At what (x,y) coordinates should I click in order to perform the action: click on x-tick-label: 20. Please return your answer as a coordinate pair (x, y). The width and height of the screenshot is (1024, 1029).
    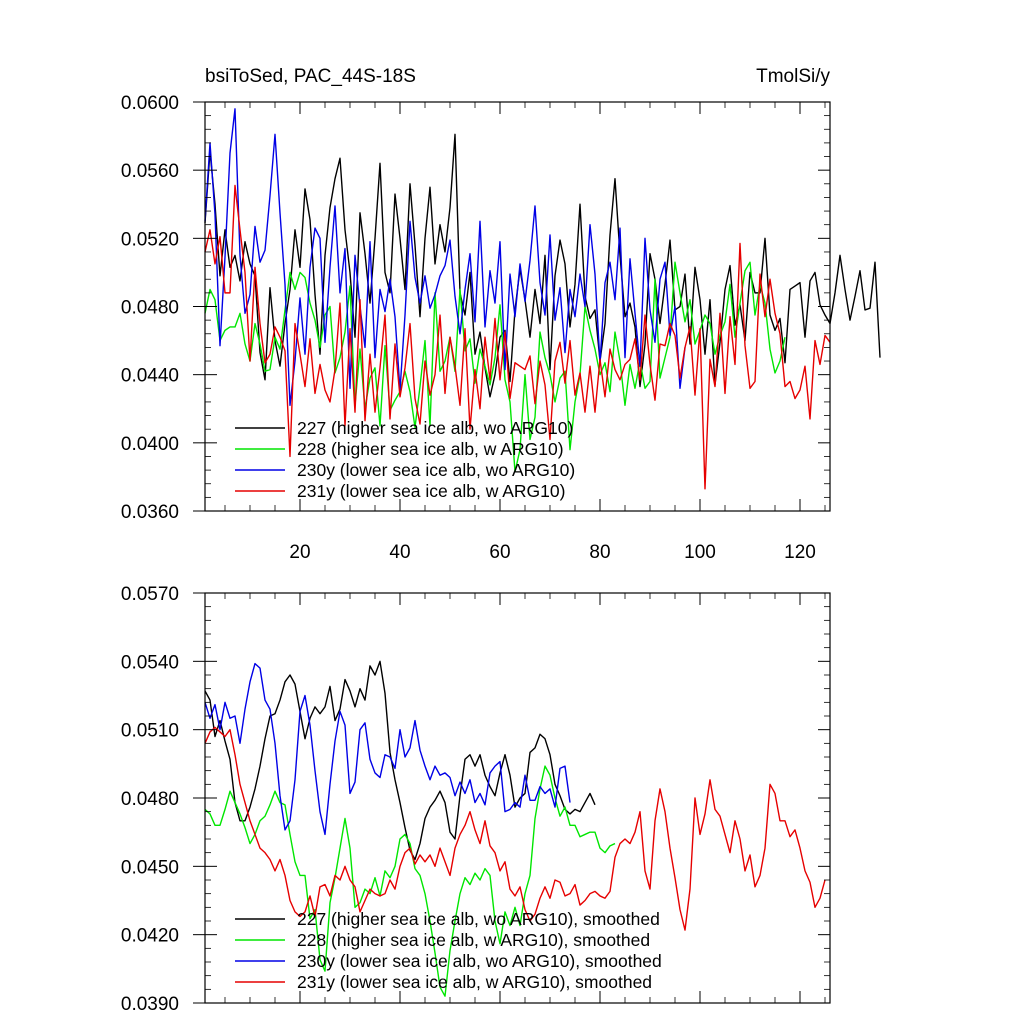
    Looking at the image, I should click on (299, 552).